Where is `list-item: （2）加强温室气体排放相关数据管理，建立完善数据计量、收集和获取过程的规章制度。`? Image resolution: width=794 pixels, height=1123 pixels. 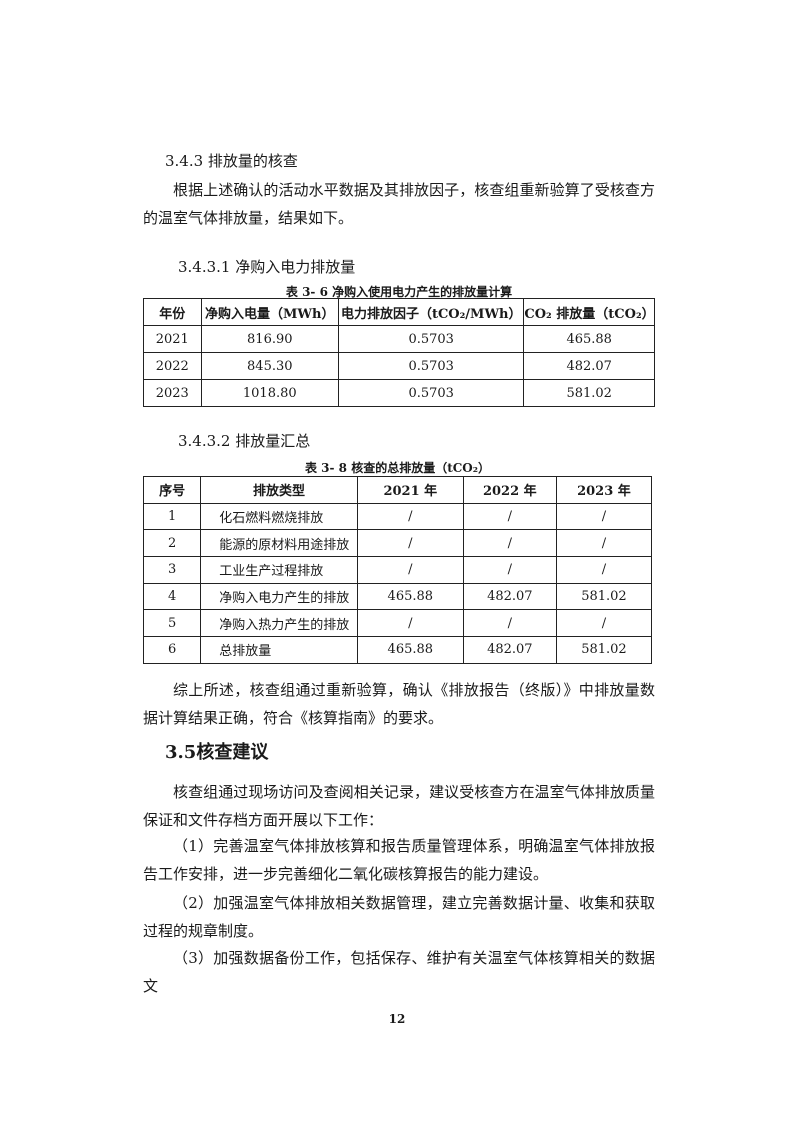
list-item: （2）加强温室气体排放相关数据管理，建立完善数据计量、收集和获取过程的规章制度。 is located at coordinates (399, 917).